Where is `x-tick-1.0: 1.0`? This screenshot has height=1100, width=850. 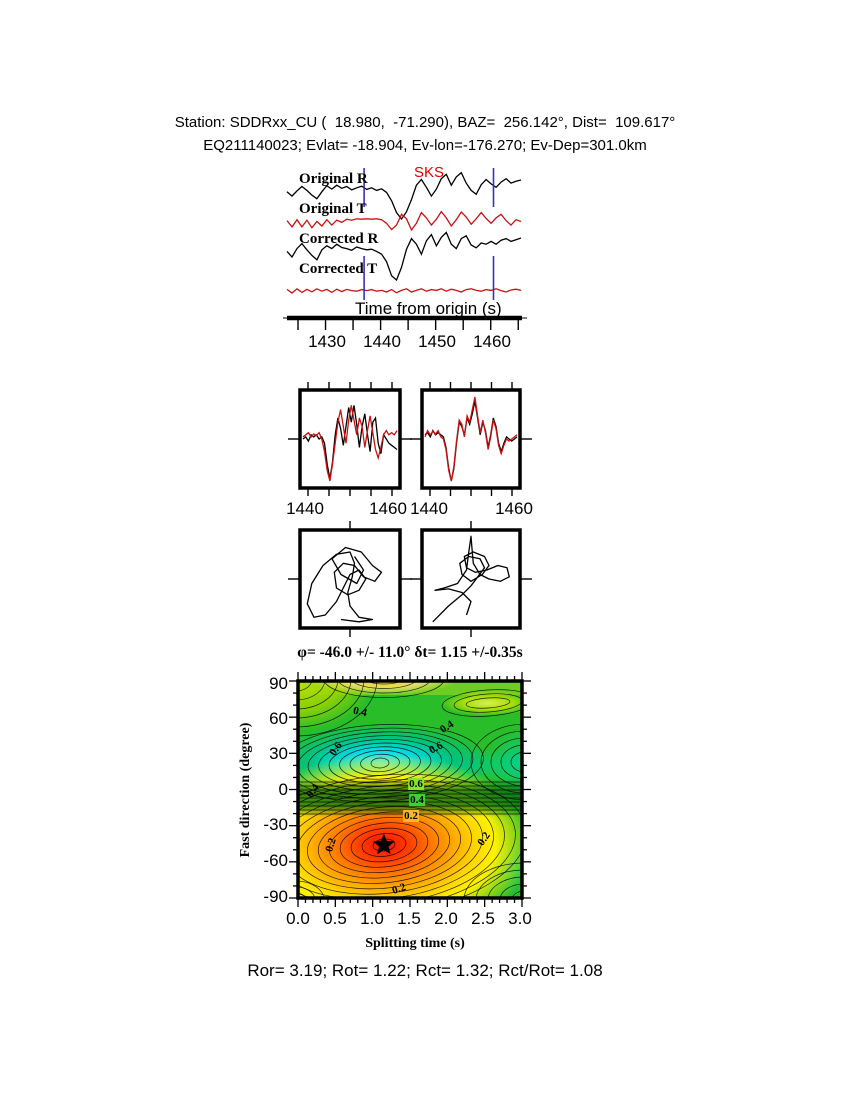
x-tick-1.0: 1.0 is located at coordinates (372, 918).